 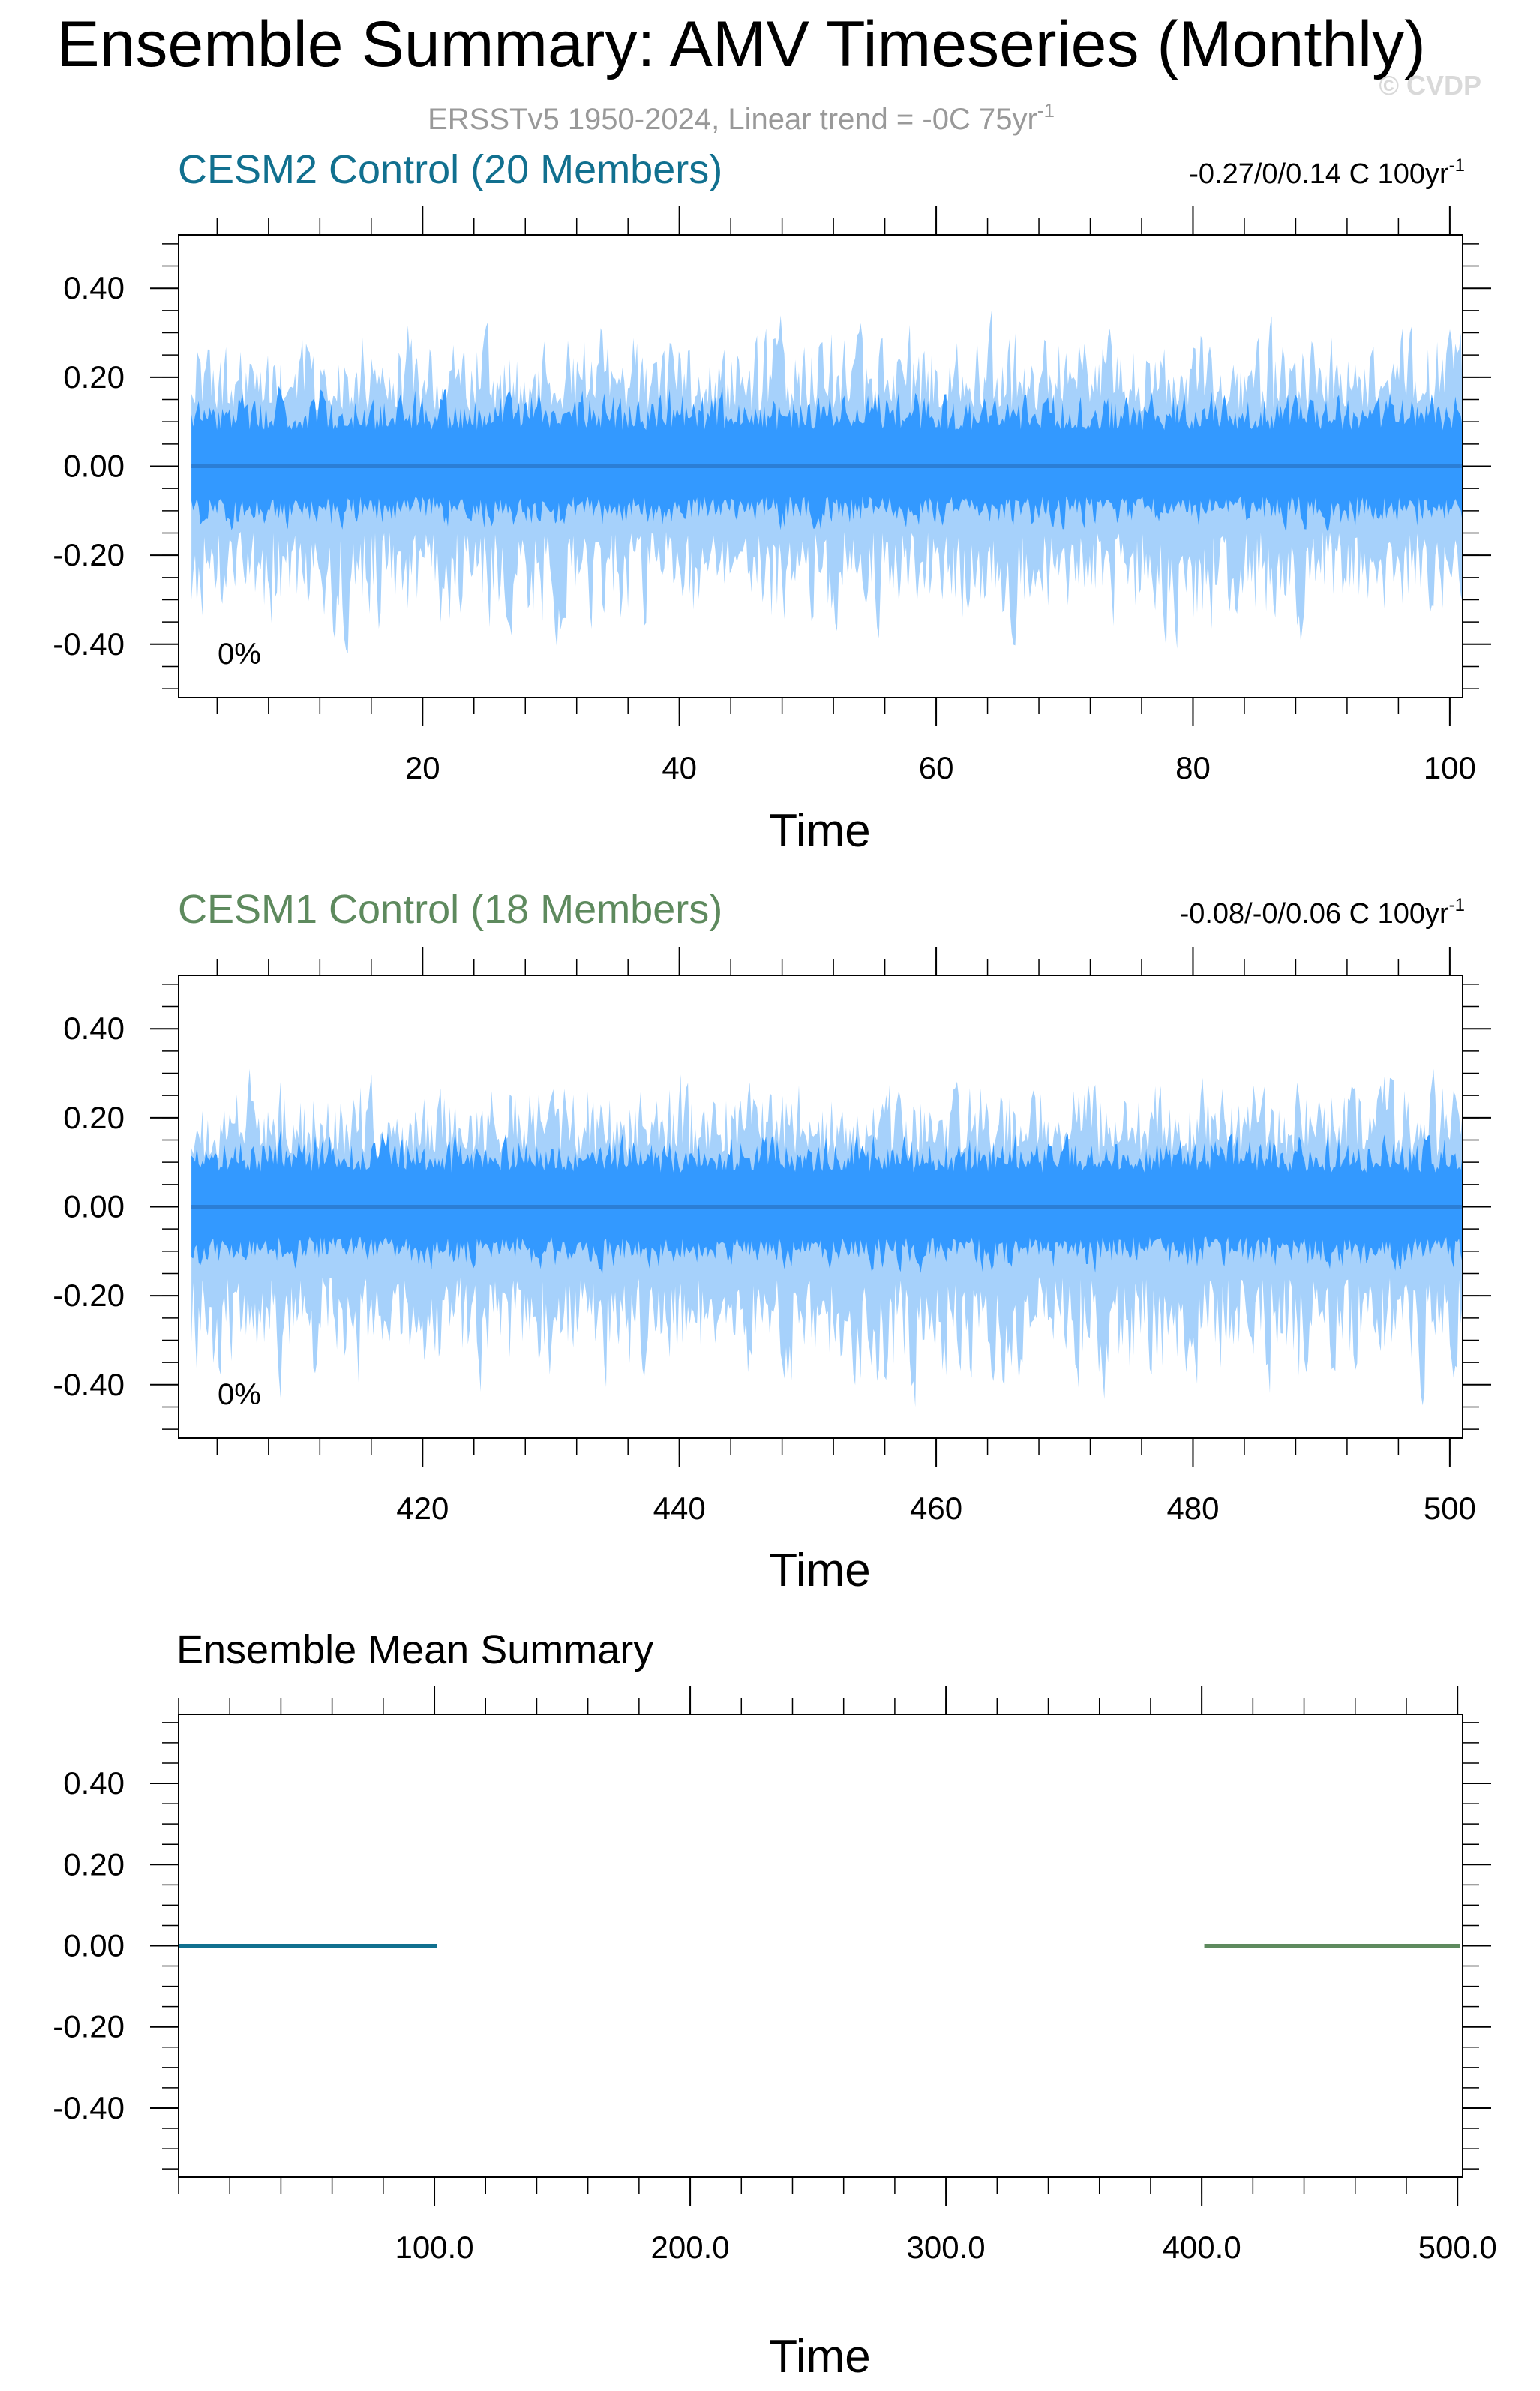 What do you see at coordinates (1046, 110) in the screenshot?
I see `subtitle-superscript: -1` at bounding box center [1046, 110].